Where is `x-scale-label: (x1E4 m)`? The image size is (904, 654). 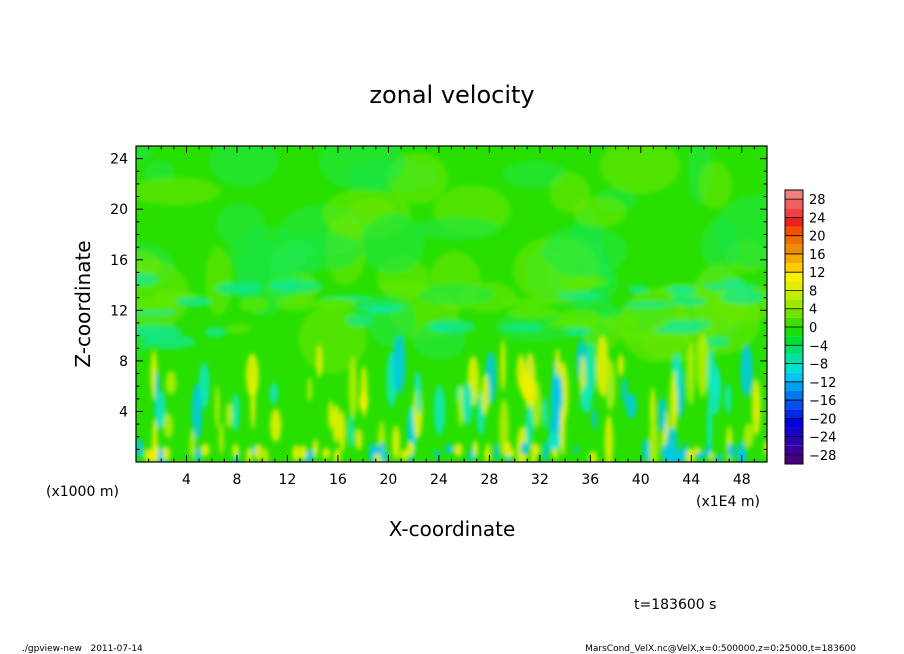
x-scale-label: (x1E4 m) is located at coordinates (728, 502).